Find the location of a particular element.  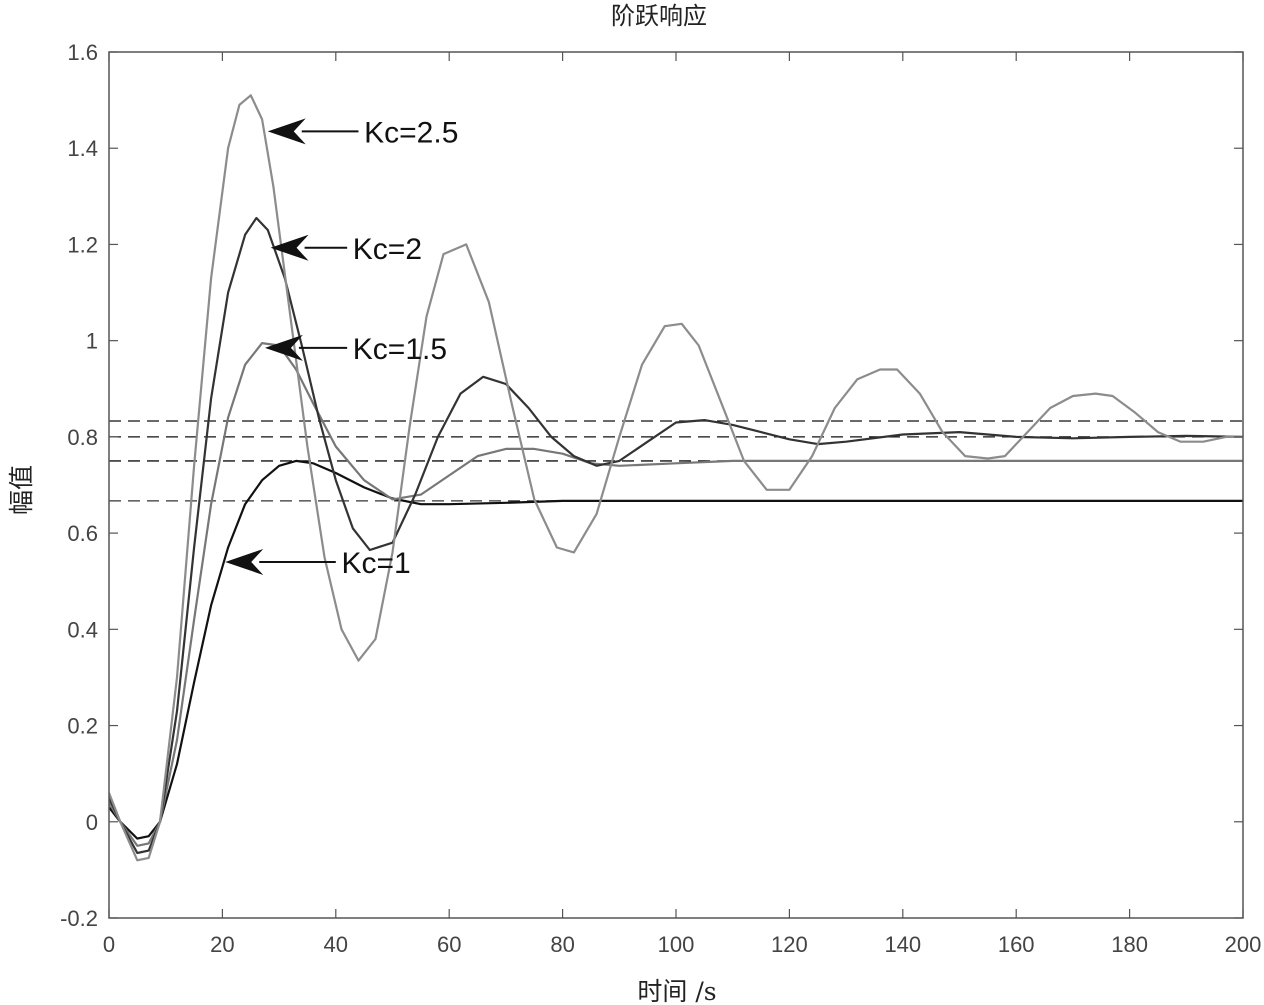

x-tick-label: 200 is located at coordinates (1243, 944).